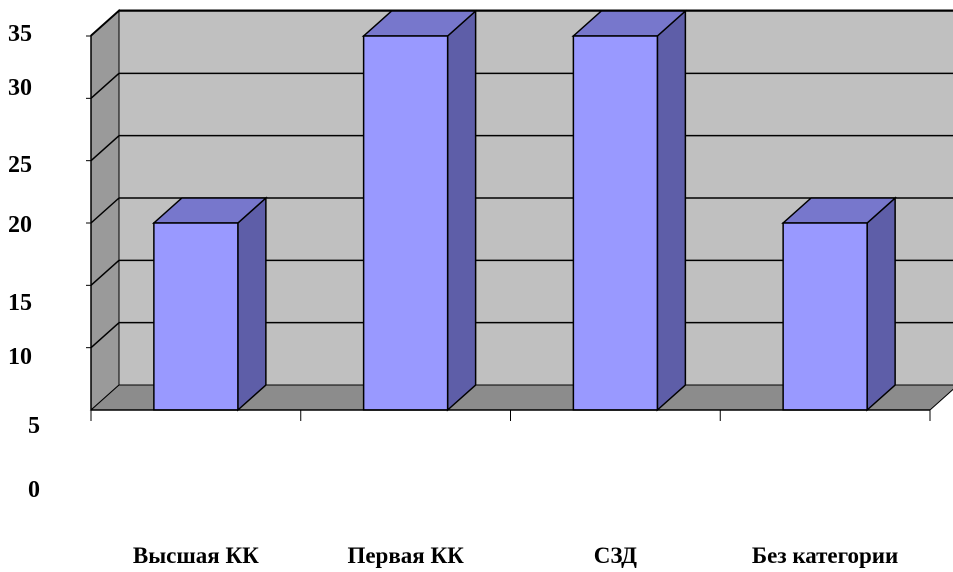 The width and height of the screenshot is (953, 572). I want to click on x-tick-label: Первая КК, so click(405, 555).